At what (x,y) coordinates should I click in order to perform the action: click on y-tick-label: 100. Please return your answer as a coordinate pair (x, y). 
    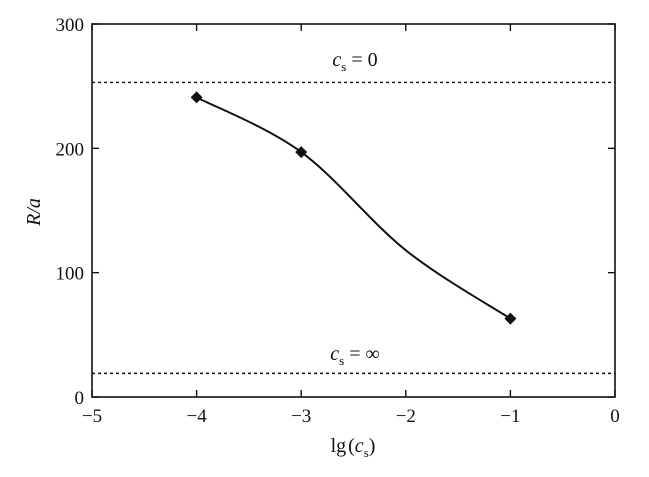
    Looking at the image, I should click on (70, 274).